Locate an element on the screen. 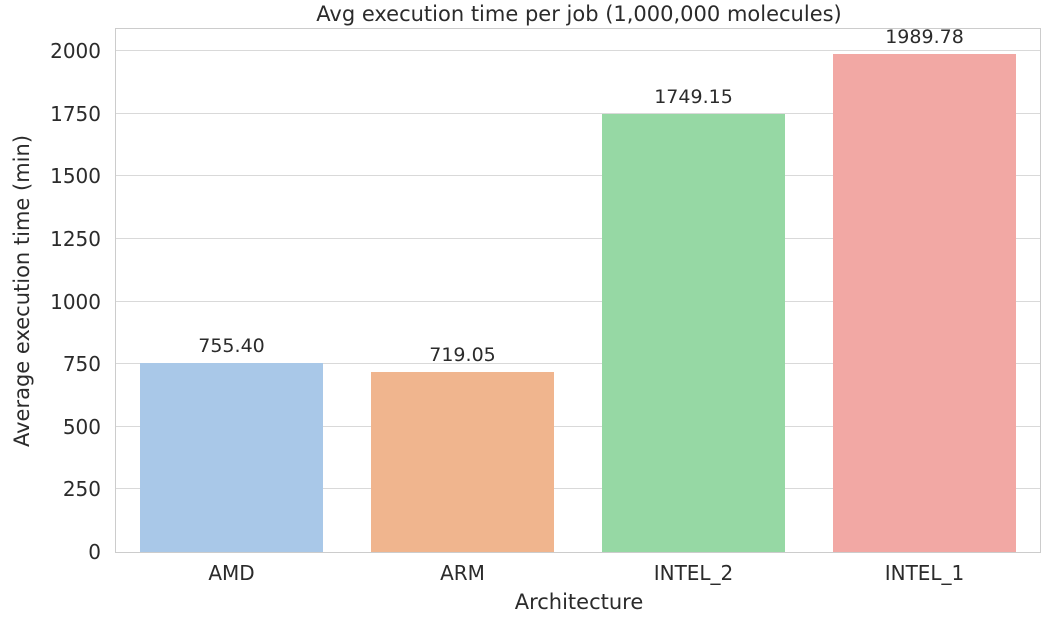 This screenshot has width=1048, height=628. bar-amd is located at coordinates (231, 457).